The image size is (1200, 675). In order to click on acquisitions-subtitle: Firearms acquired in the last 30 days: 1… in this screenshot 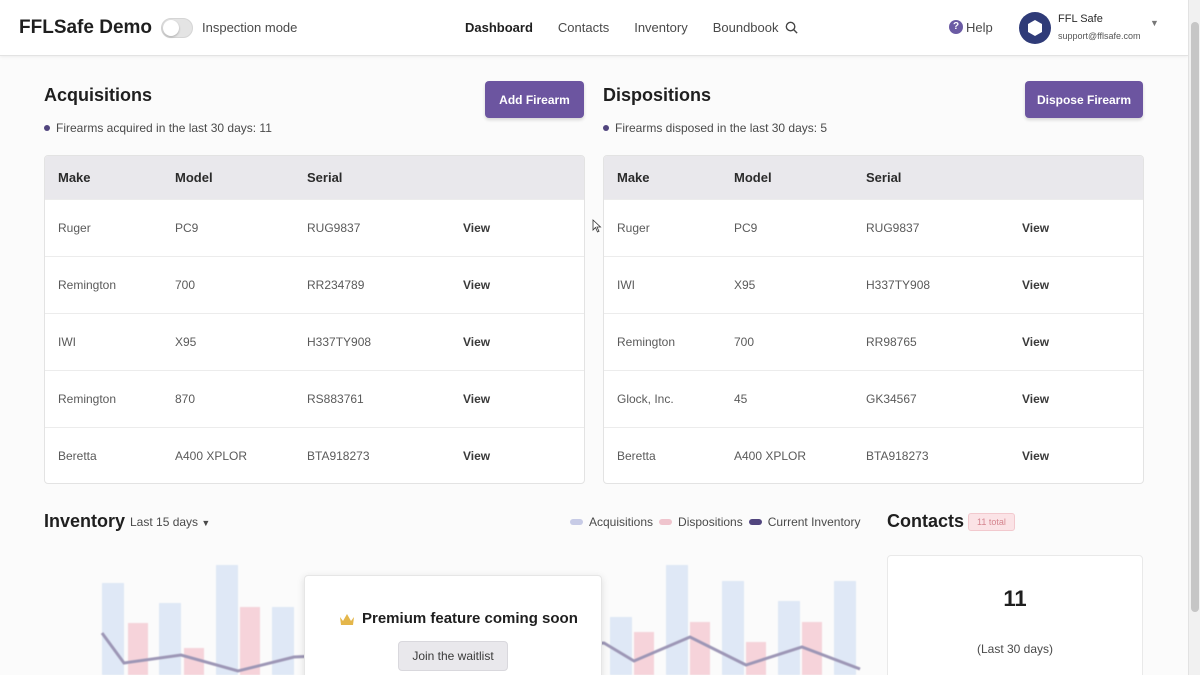, I will do `click(158, 128)`.